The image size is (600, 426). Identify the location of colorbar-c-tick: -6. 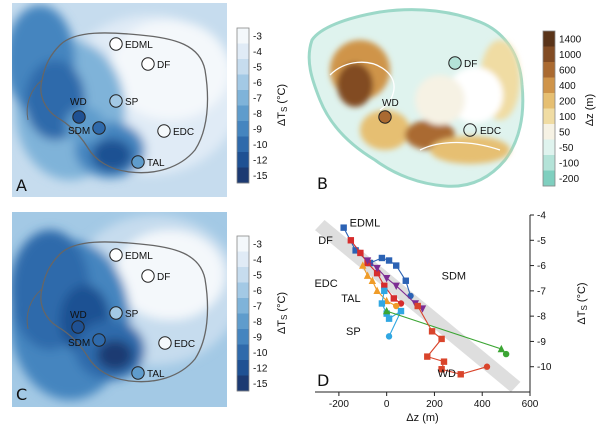
(257, 291).